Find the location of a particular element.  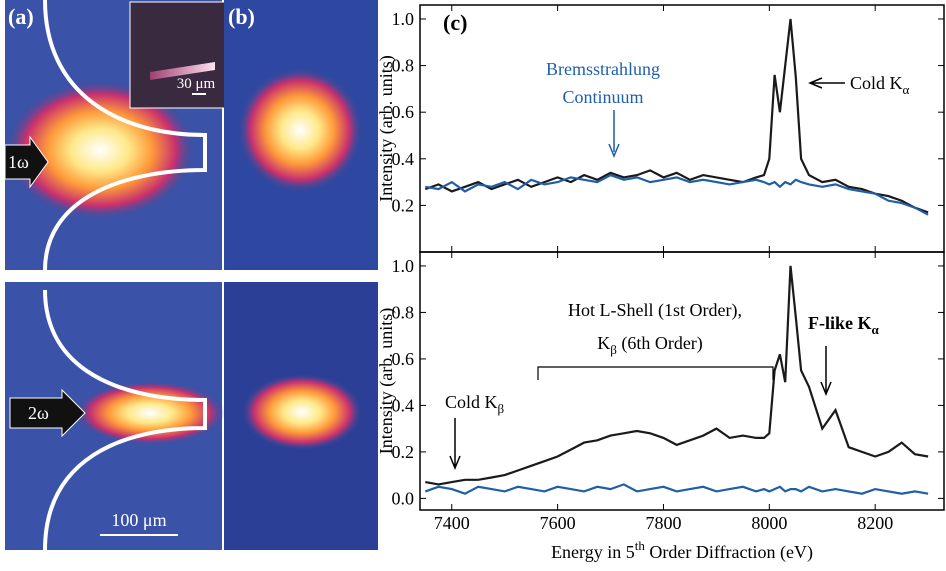

arrow-label: 1ω is located at coordinates (18, 162).